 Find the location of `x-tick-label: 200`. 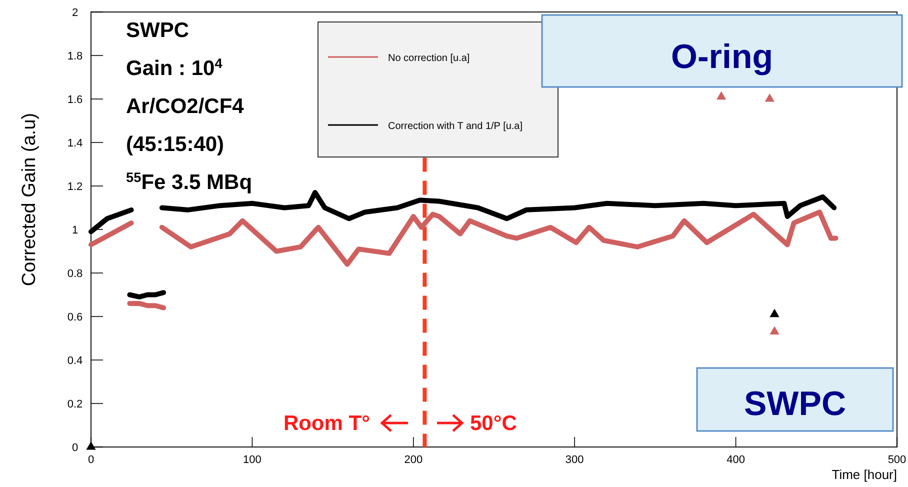

x-tick-label: 200 is located at coordinates (413, 460).